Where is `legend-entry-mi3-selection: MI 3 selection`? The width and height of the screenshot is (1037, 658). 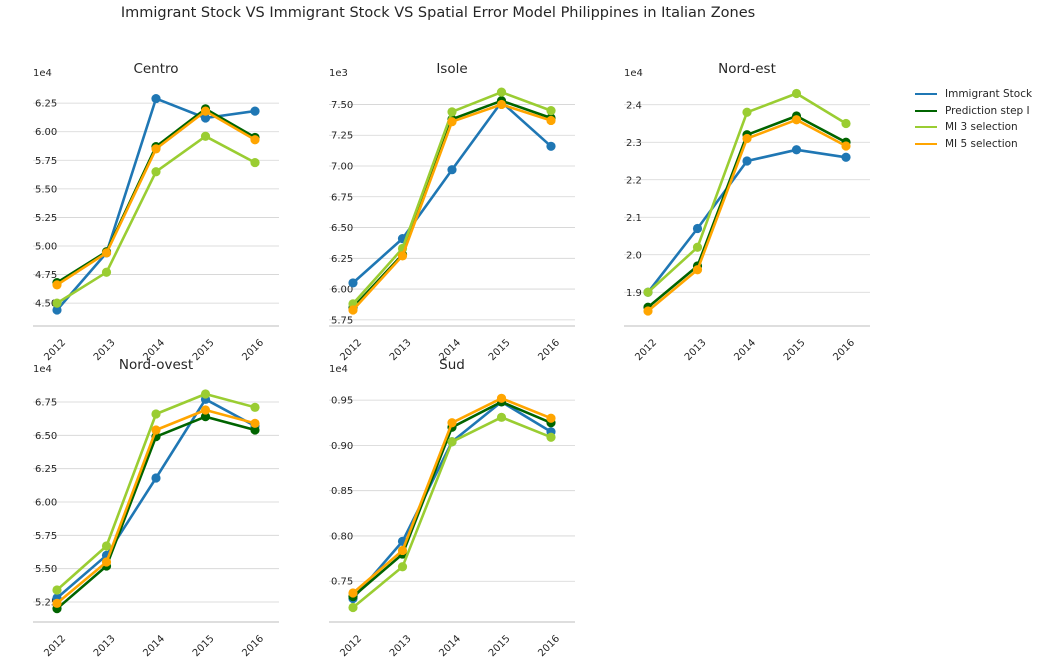
legend-entry-mi3-selection: MI 3 selection is located at coordinates (972, 127).